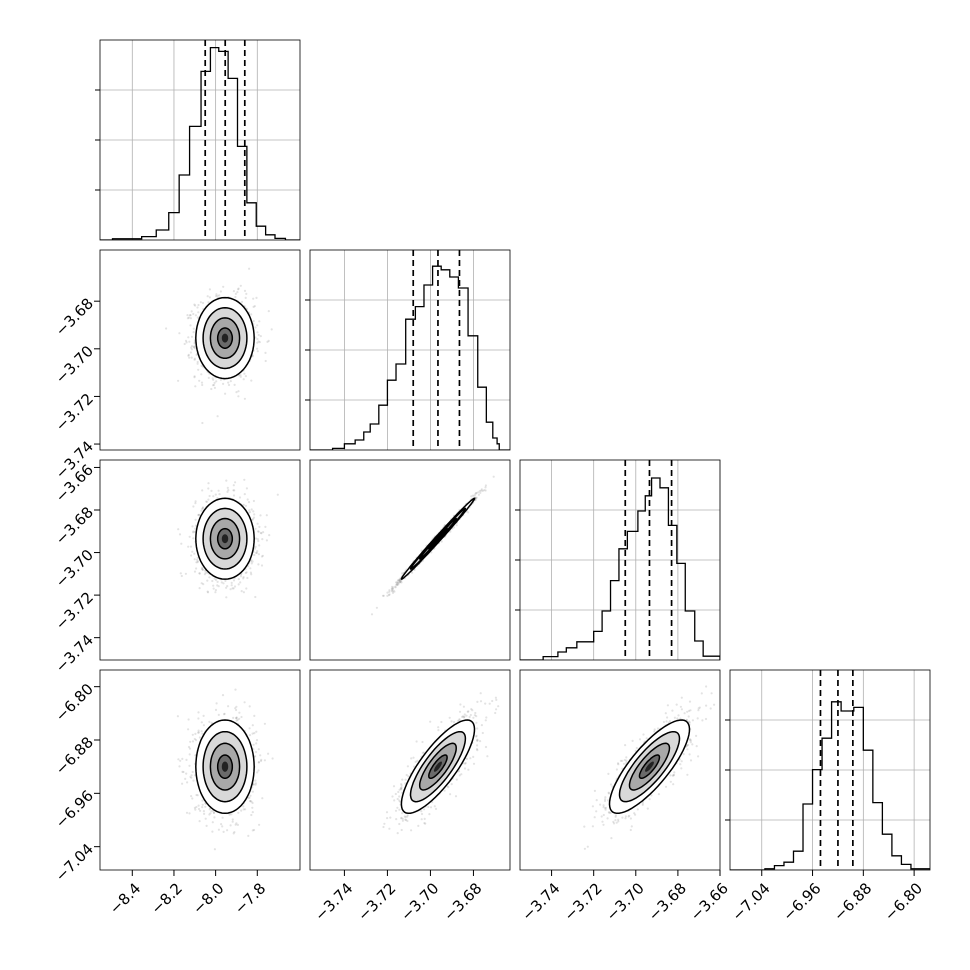 This screenshot has height=970, width=970. I want to click on scatter-content, so click(432, 545).